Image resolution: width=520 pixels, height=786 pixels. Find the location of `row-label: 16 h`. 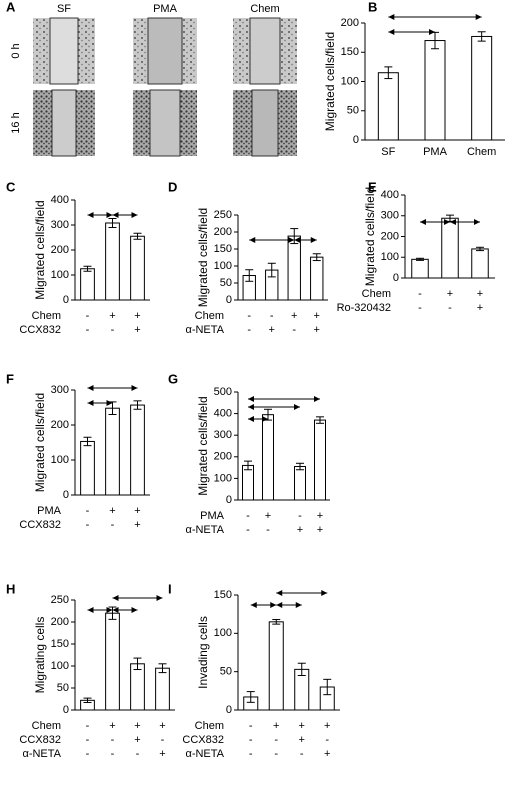

row-label: 16 h is located at coordinates (16, 122).